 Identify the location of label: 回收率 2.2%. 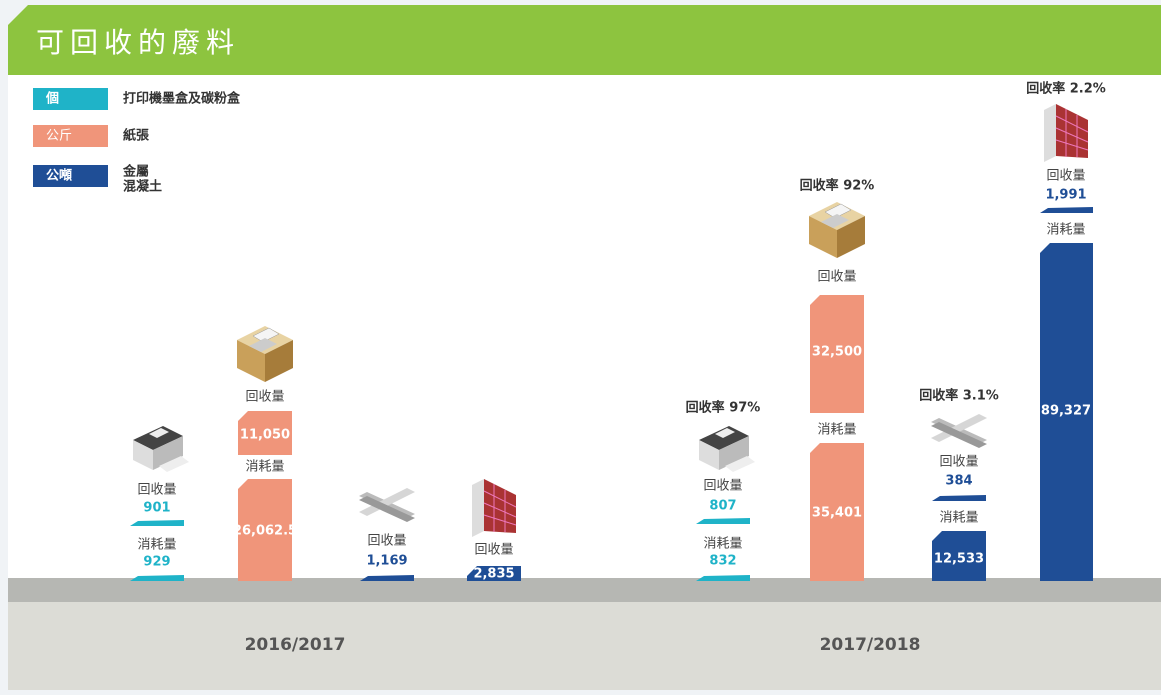
(1066, 89).